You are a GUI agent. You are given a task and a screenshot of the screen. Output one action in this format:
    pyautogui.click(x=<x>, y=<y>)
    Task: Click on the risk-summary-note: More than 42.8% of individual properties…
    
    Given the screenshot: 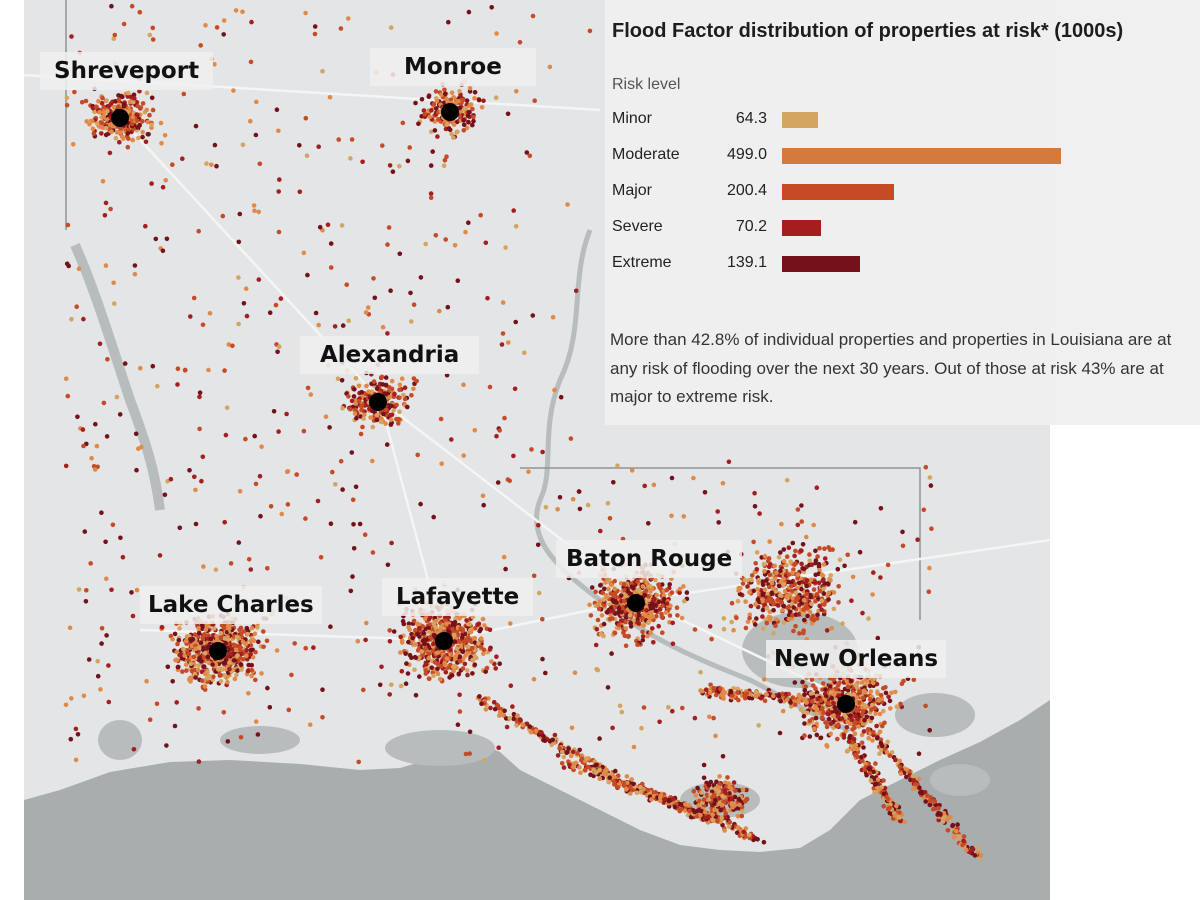 What is the action you would take?
    pyautogui.click(x=891, y=368)
    